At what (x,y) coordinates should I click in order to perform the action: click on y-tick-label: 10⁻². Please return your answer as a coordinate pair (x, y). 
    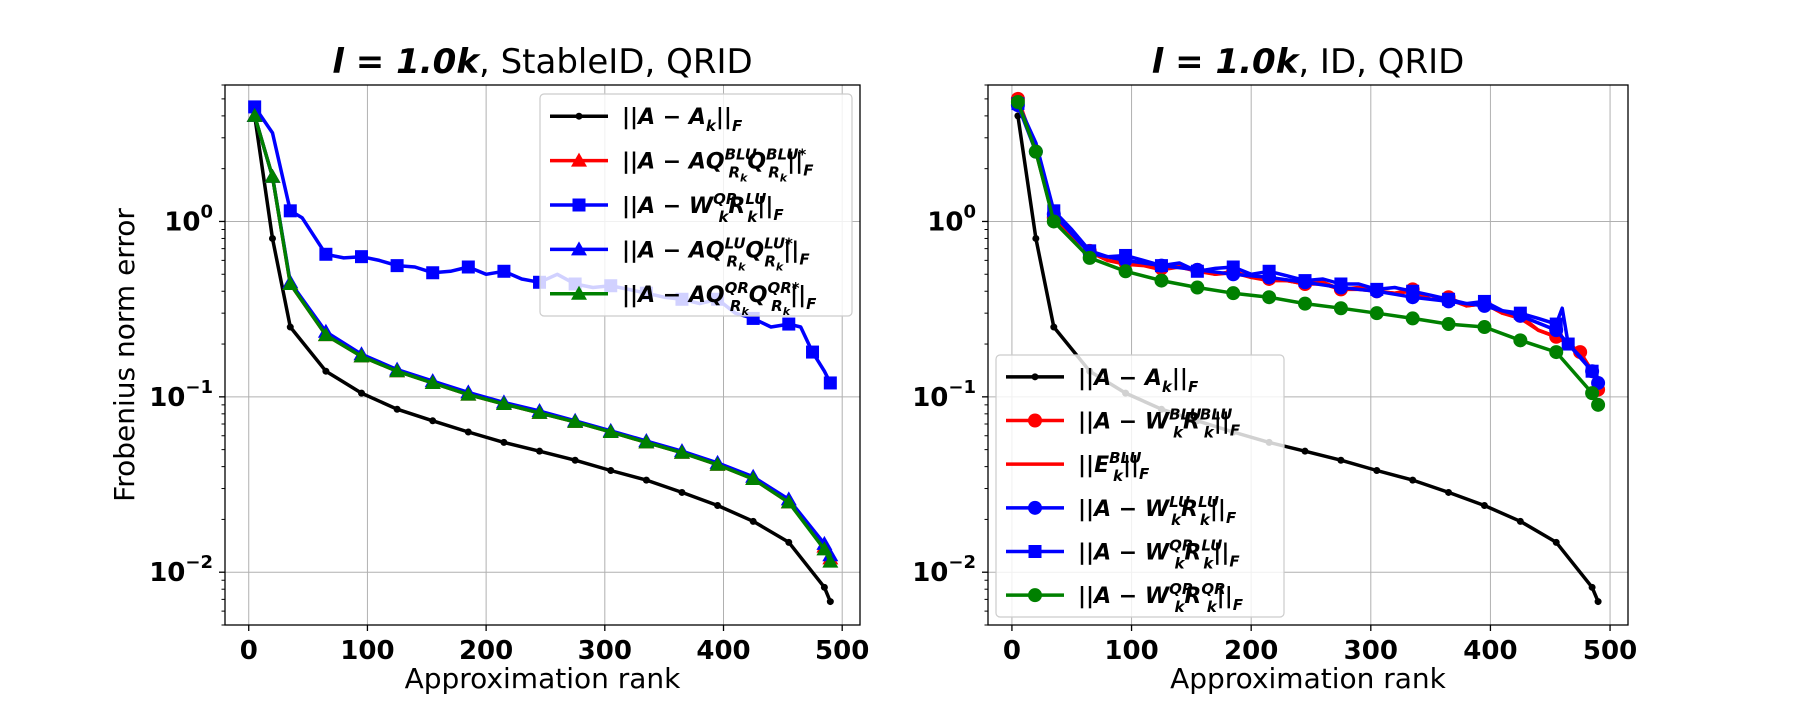
    Looking at the image, I should click on (944, 570).